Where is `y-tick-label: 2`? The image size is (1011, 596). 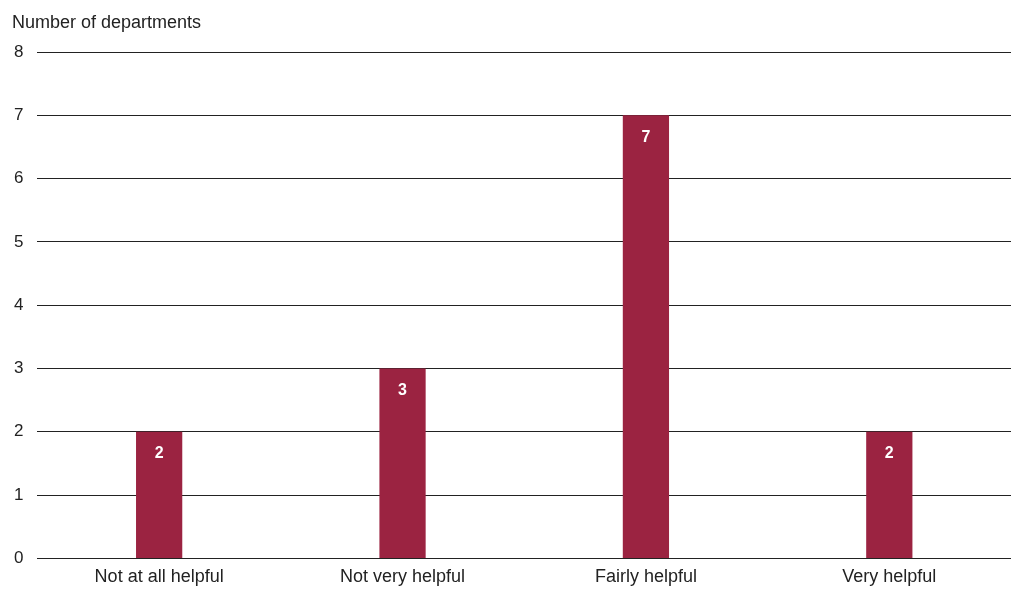
y-tick-label: 2 is located at coordinates (18, 431).